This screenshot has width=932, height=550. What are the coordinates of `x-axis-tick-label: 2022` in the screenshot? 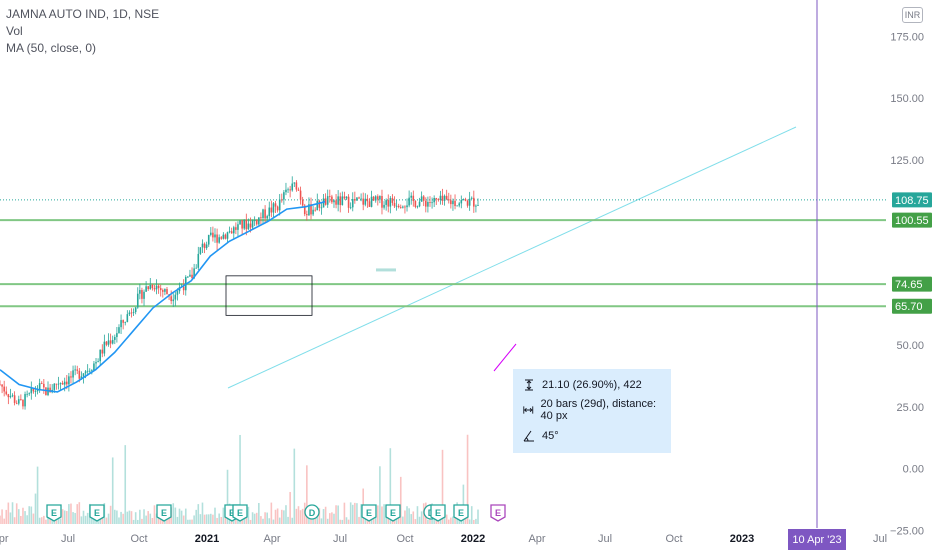 It's located at (473, 539).